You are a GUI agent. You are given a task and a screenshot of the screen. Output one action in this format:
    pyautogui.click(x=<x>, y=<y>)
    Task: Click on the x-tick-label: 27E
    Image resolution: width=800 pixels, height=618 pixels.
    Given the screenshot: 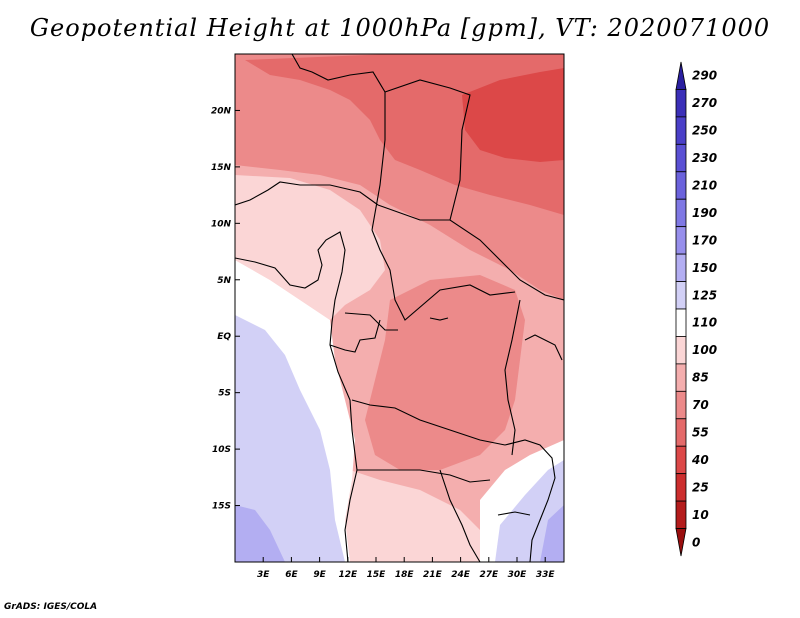 What is the action you would take?
    pyautogui.click(x=489, y=575)
    